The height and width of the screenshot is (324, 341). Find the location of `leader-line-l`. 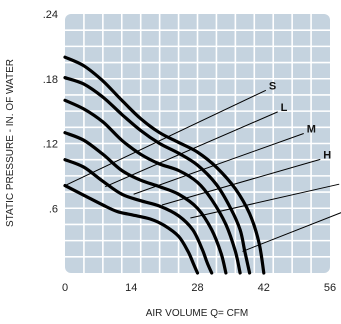

leader-line-l is located at coordinates (191, 149).